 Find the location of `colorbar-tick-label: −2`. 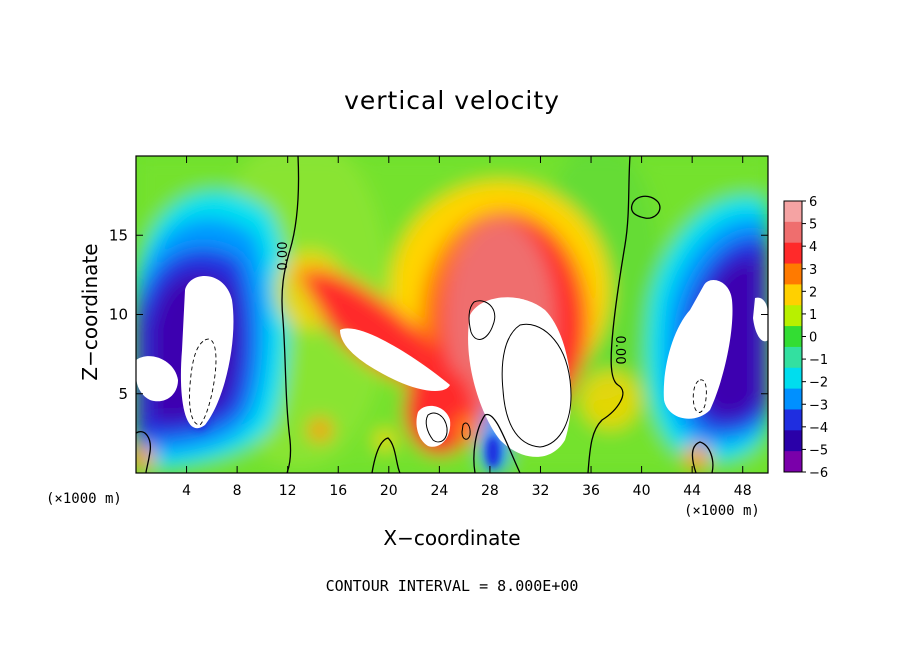

colorbar-tick-label: −2 is located at coordinates (818, 383).